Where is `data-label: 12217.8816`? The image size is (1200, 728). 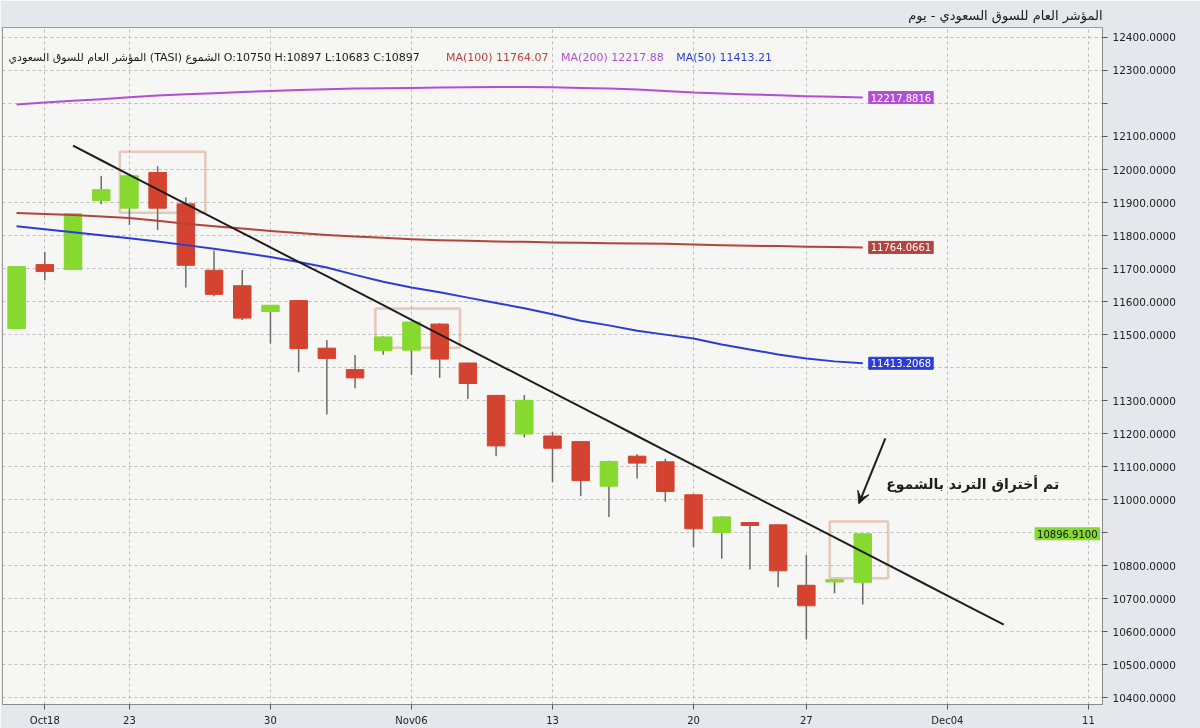
data-label: 12217.8816 is located at coordinates (901, 98).